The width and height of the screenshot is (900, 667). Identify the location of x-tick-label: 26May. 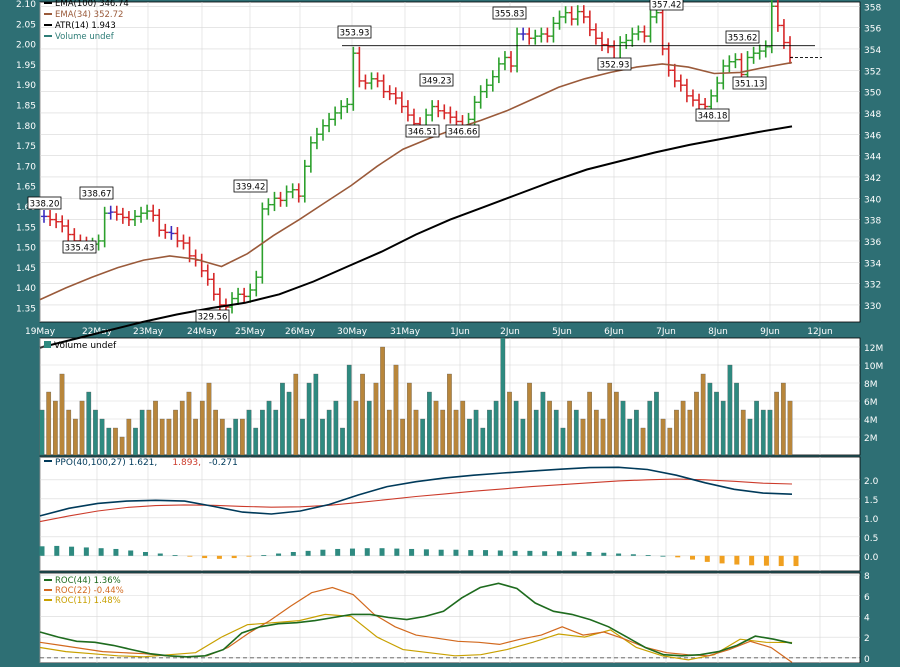
(300, 332).